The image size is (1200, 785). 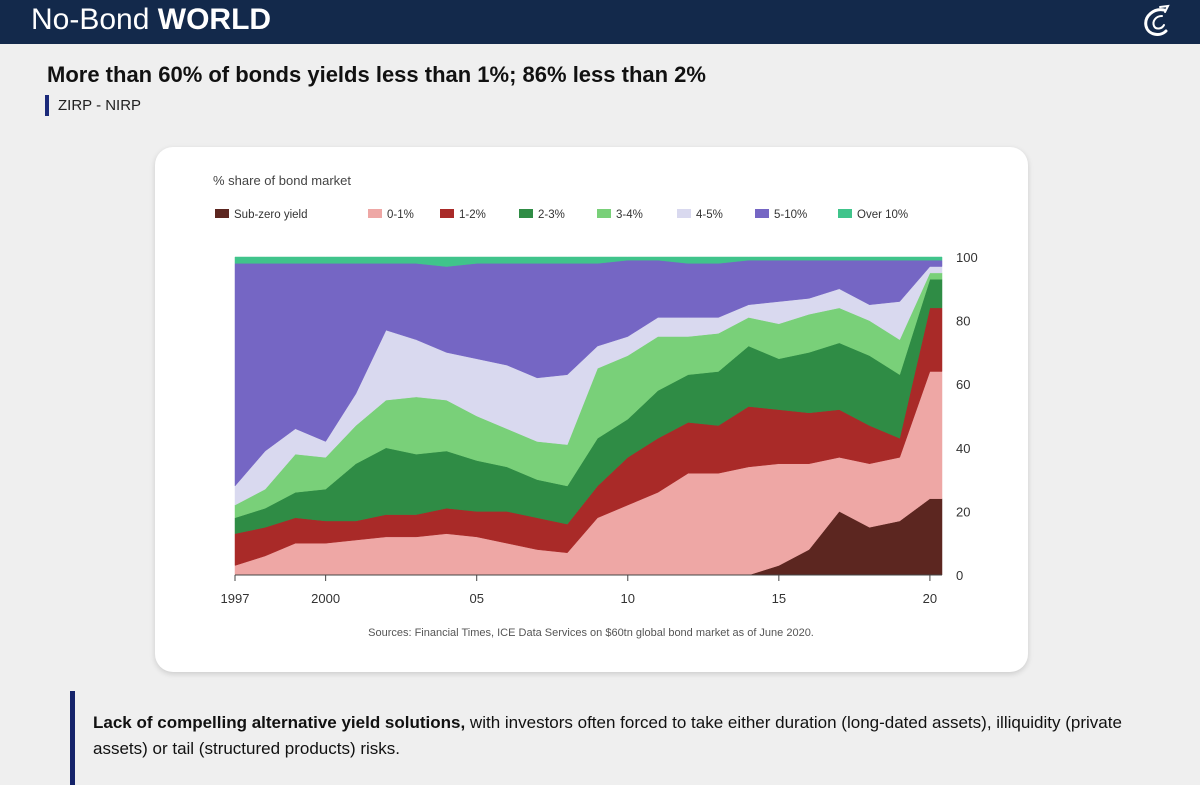 I want to click on y-tick-5: 100, so click(x=967, y=257).